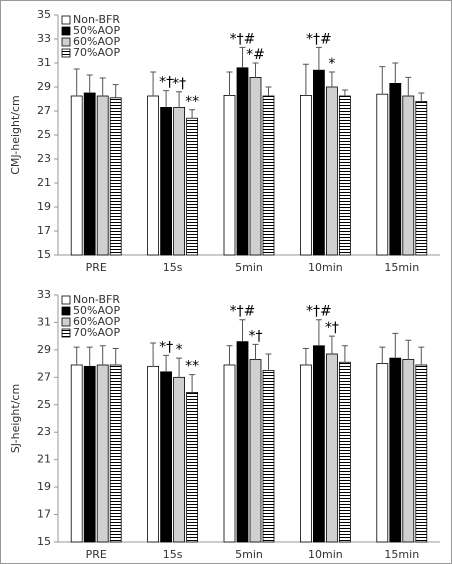  Describe the element at coordinates (401, 554) in the screenshot. I see `x-tick-label: 15min` at that location.